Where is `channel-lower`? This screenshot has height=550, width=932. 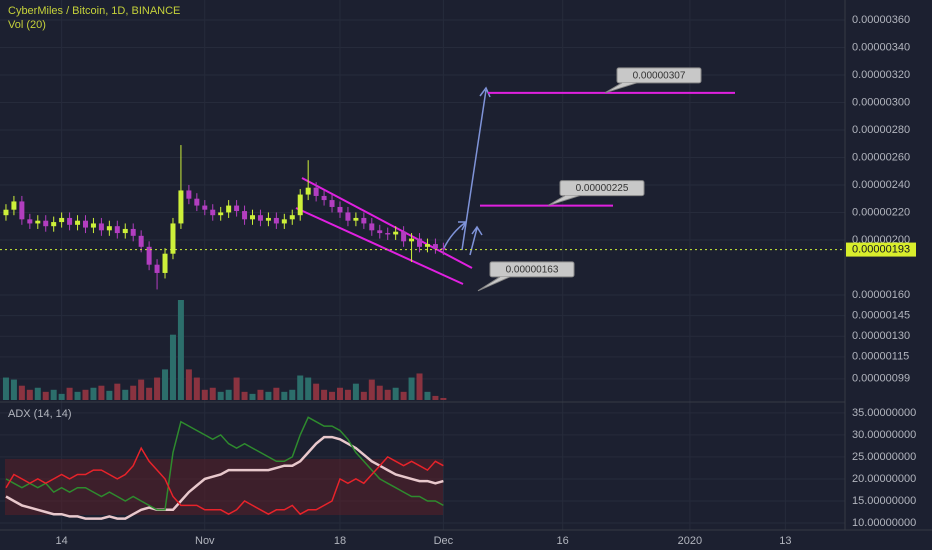
channel-lower is located at coordinates (379, 246).